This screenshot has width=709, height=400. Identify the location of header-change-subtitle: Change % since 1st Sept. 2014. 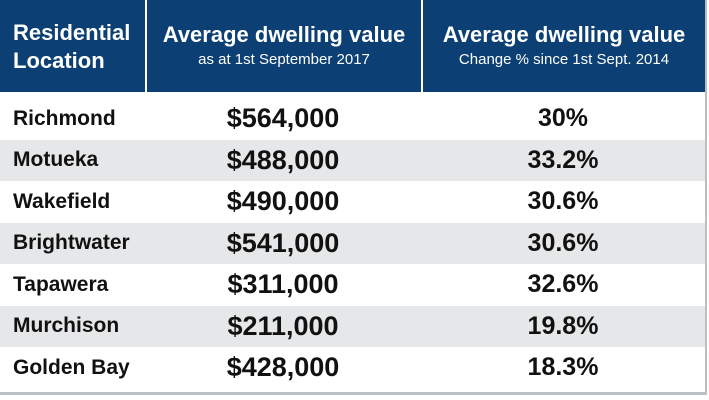
(564, 59).